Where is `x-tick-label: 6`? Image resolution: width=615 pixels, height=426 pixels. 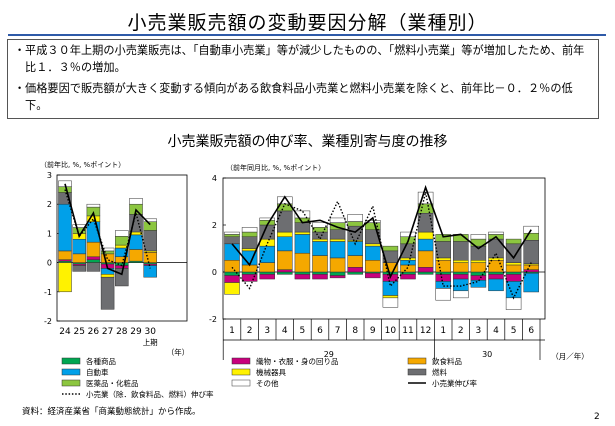 x-tick-label: 6 is located at coordinates (320, 331).